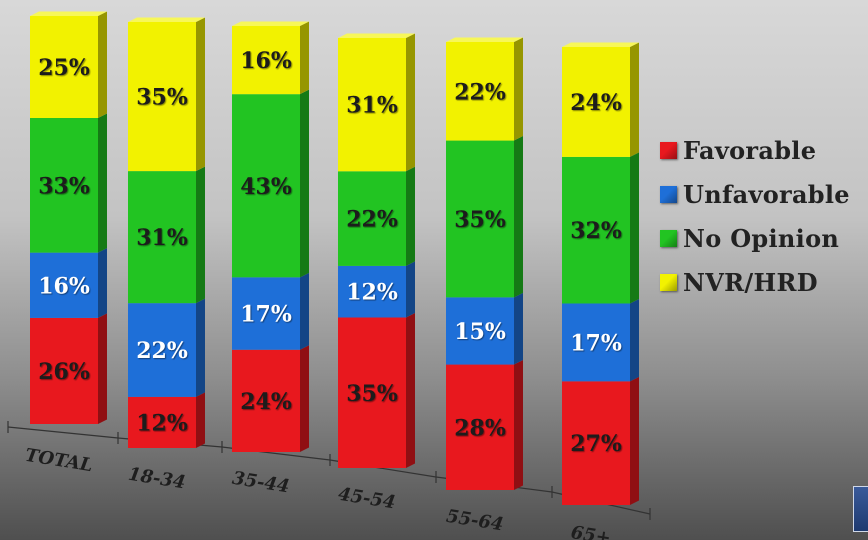 This screenshot has width=868, height=540. What do you see at coordinates (750, 282) in the screenshot?
I see `legend-label-nvr-hrd: NVR/HRD` at bounding box center [750, 282].